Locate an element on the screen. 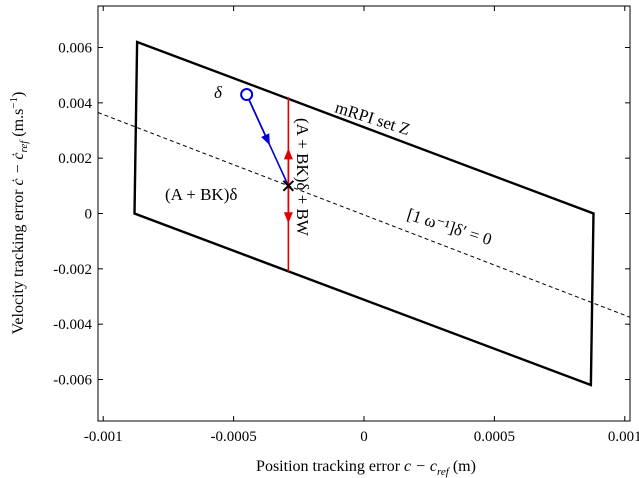 This screenshot has height=478, width=639. x-axis-label: Position tracking error c − cref (m) is located at coordinates (366, 468).